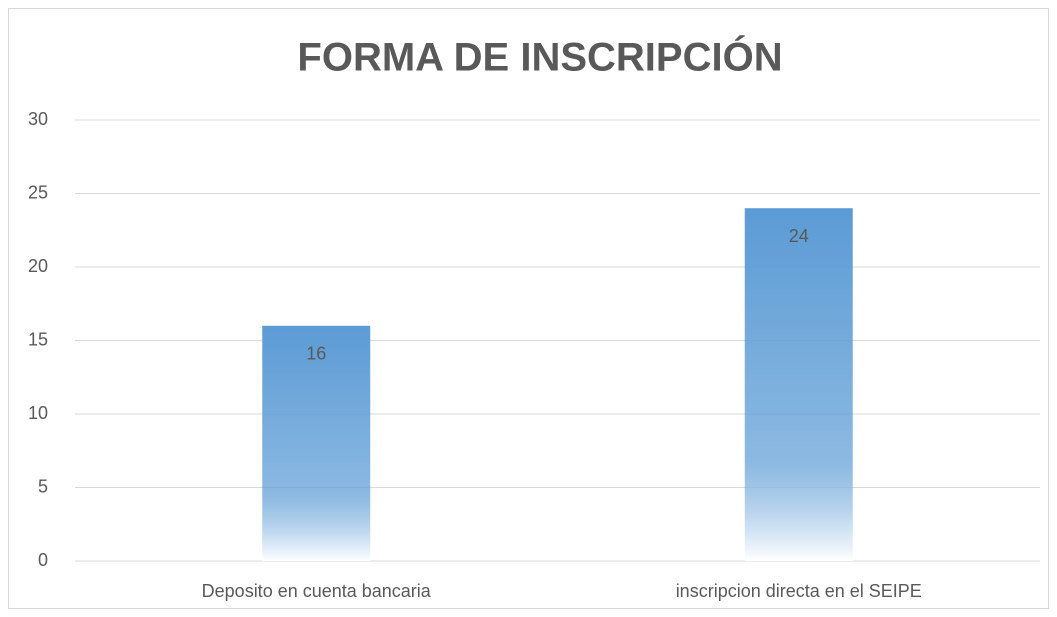  I want to click on y-tick-label: 0, so click(43, 560).